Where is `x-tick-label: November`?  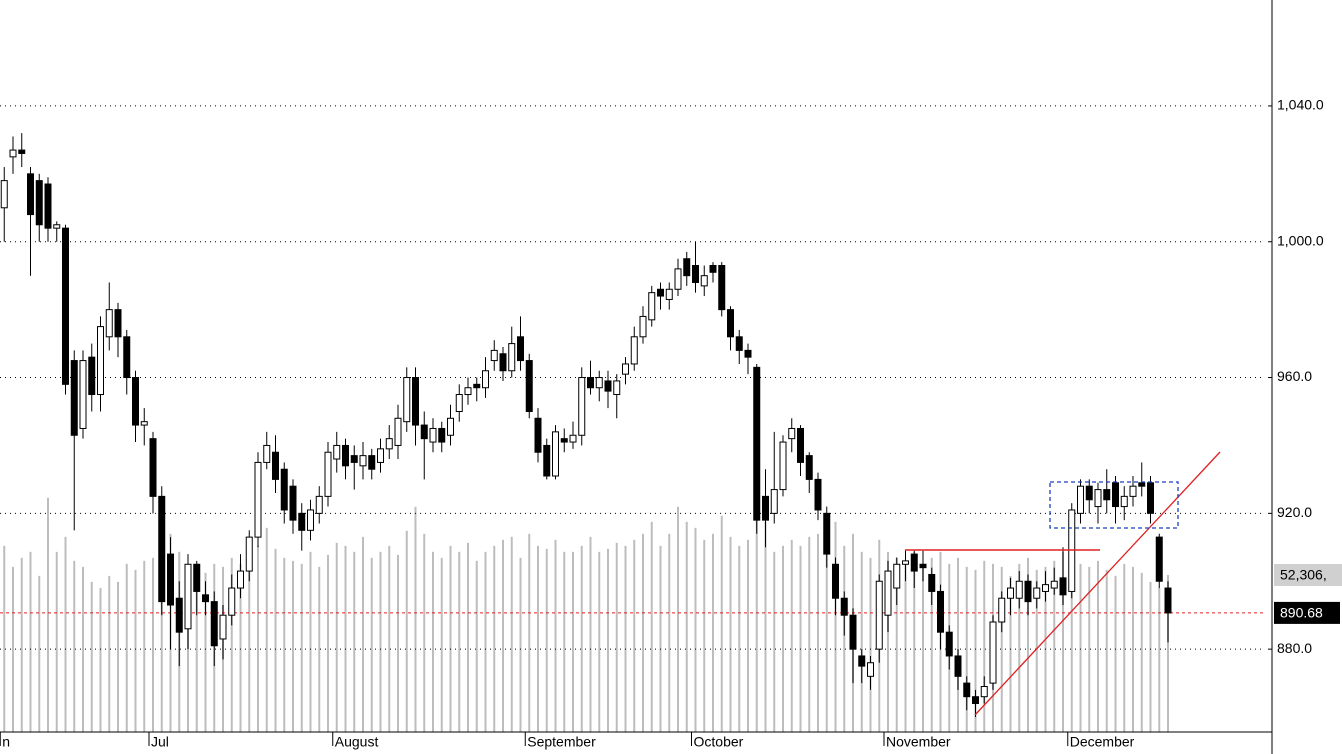
x-tick-label: November is located at coordinates (918, 742).